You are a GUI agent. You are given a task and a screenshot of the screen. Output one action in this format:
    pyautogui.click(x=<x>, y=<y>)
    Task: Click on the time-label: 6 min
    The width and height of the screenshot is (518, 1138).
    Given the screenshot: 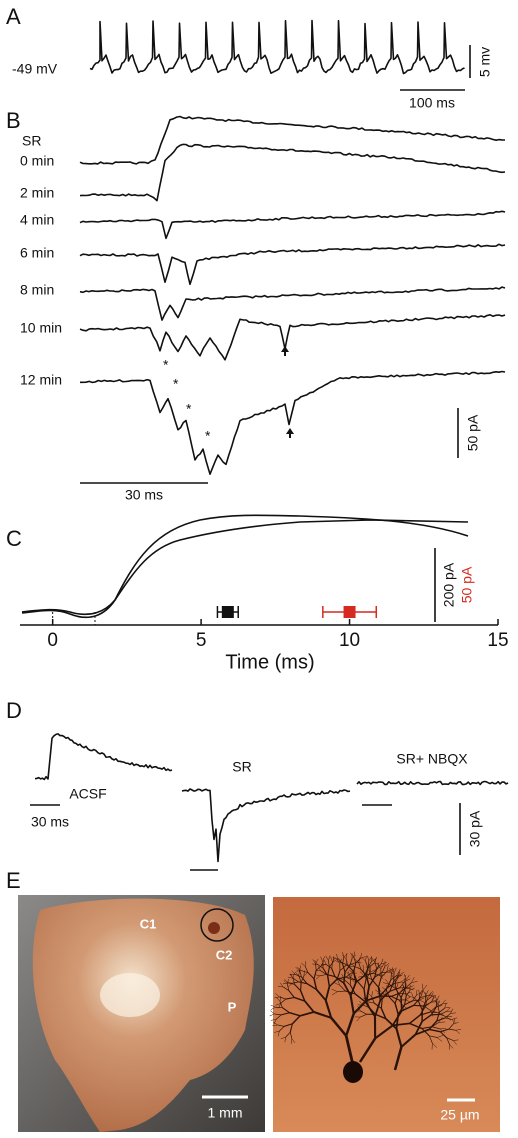 What is the action you would take?
    pyautogui.click(x=37, y=253)
    